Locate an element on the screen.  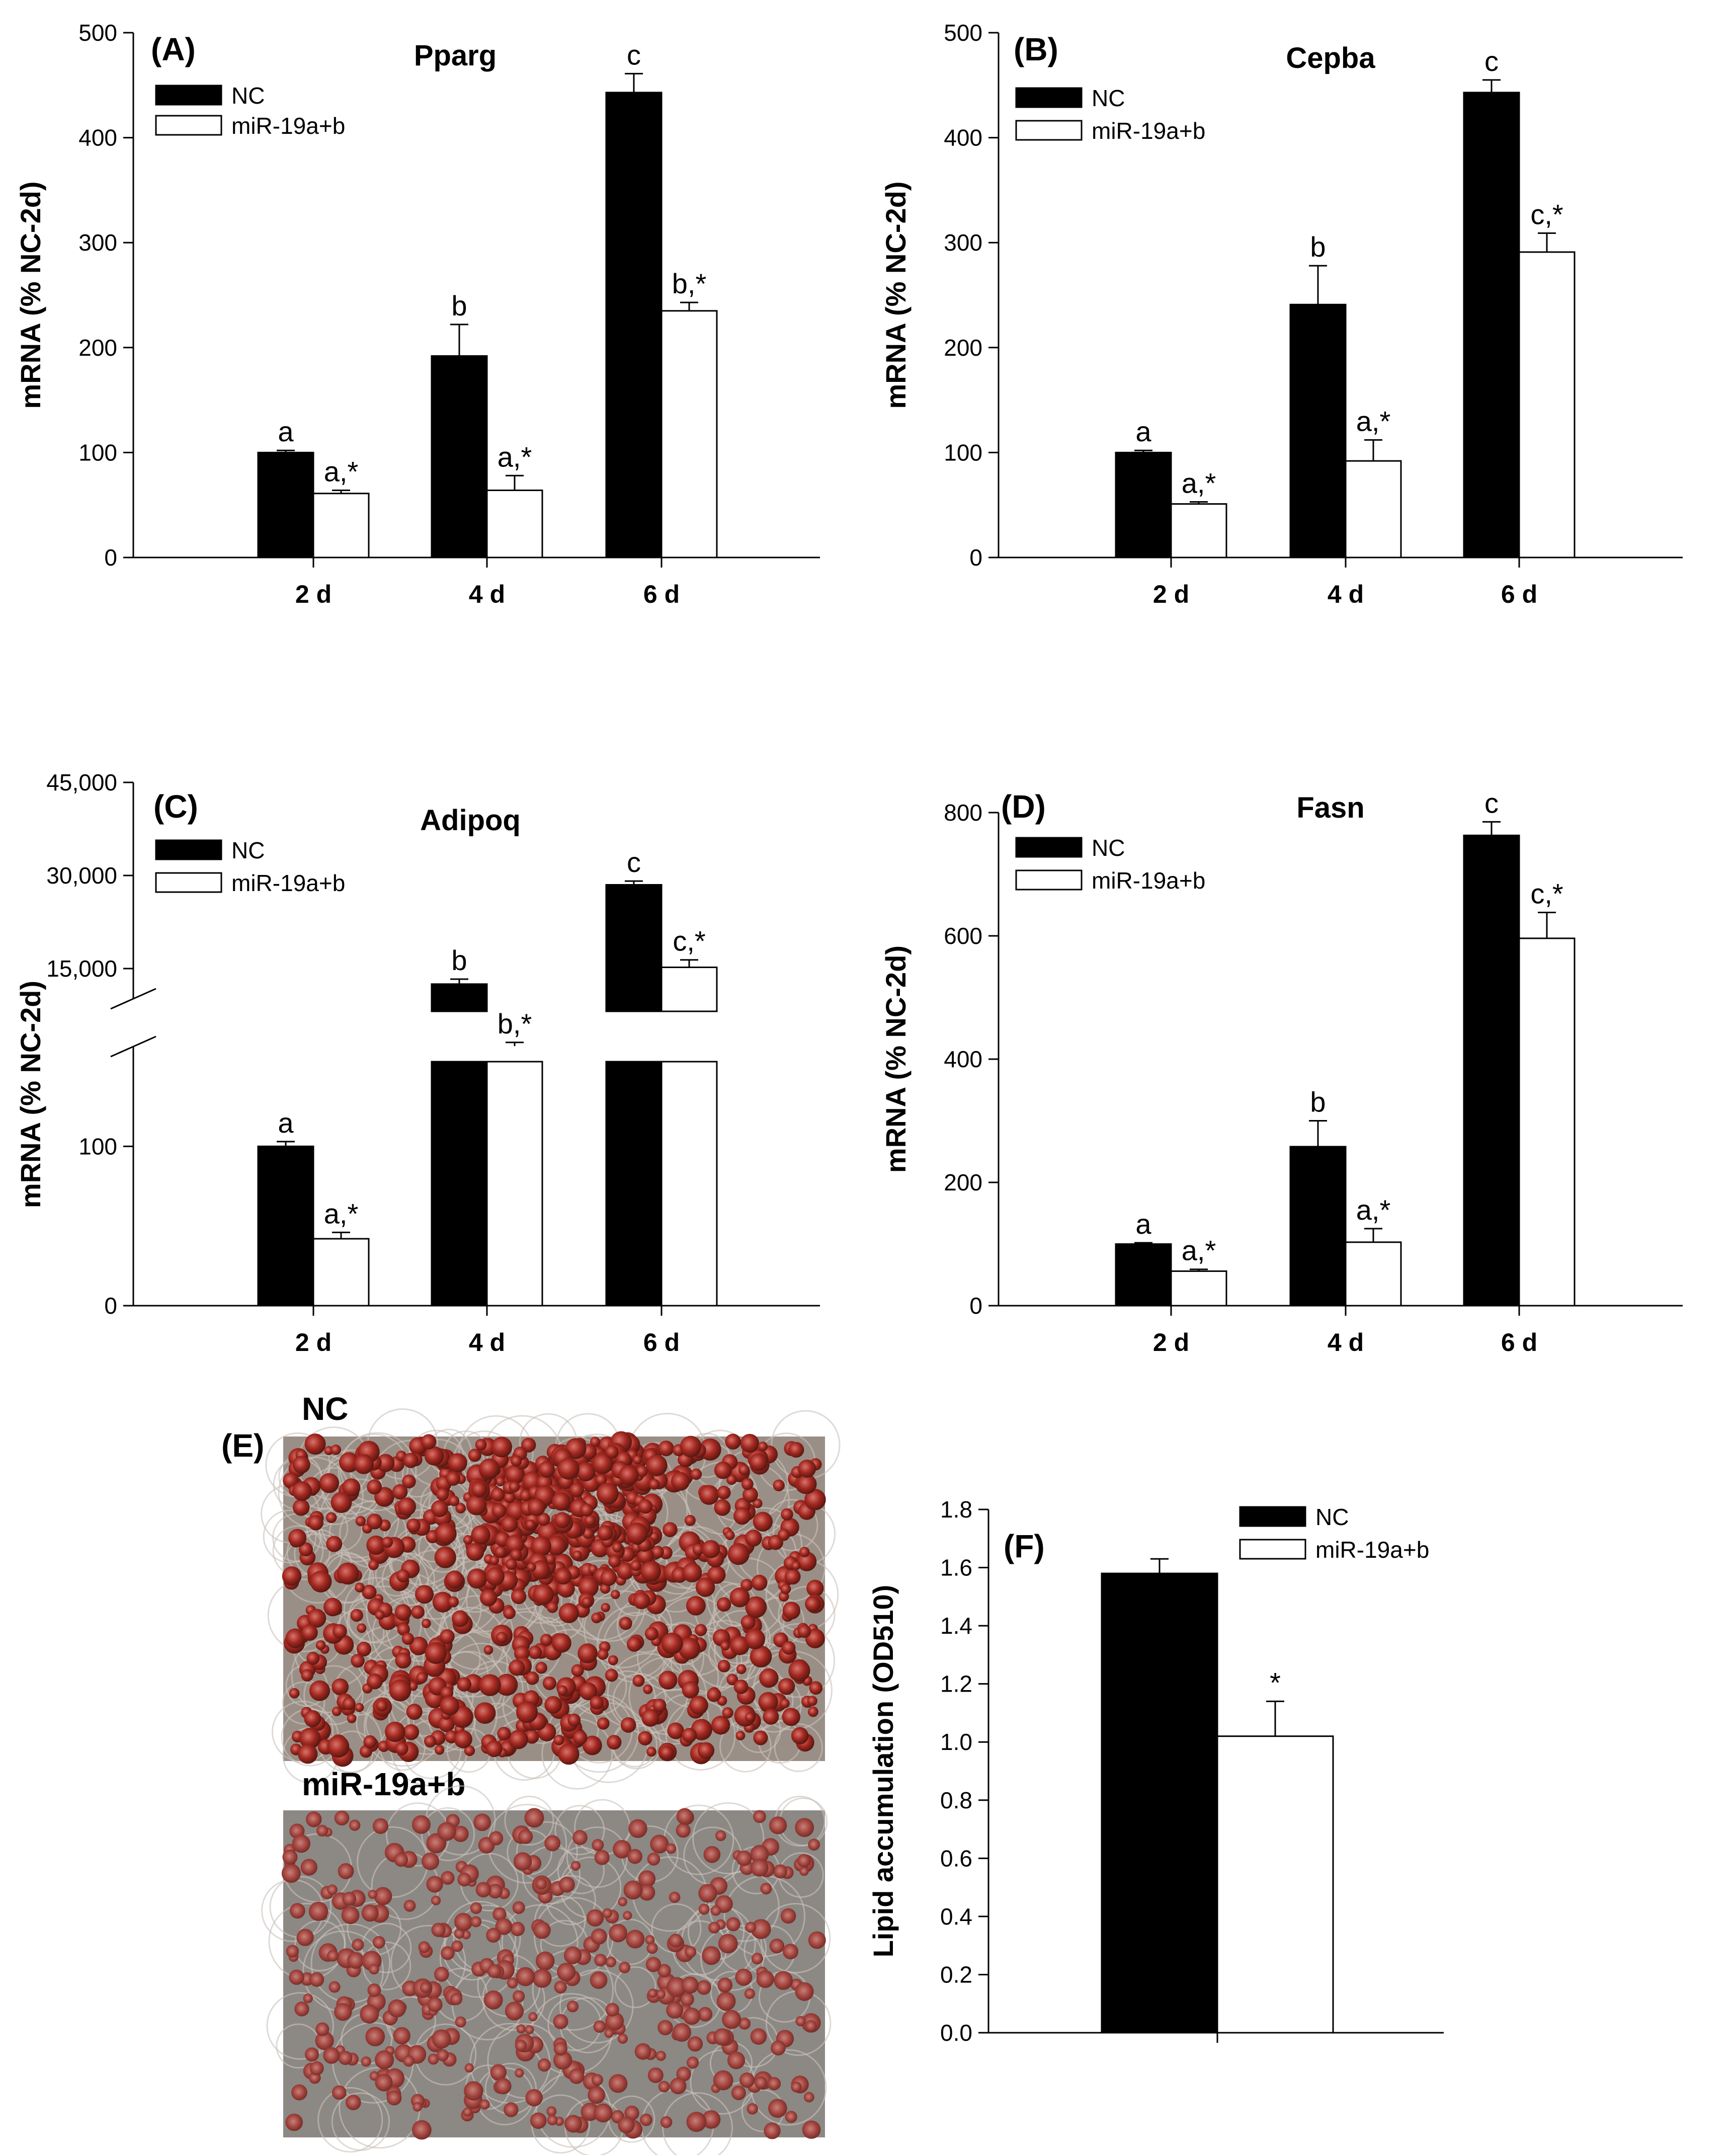
y-tick-label: 400 is located at coordinates (97, 138).